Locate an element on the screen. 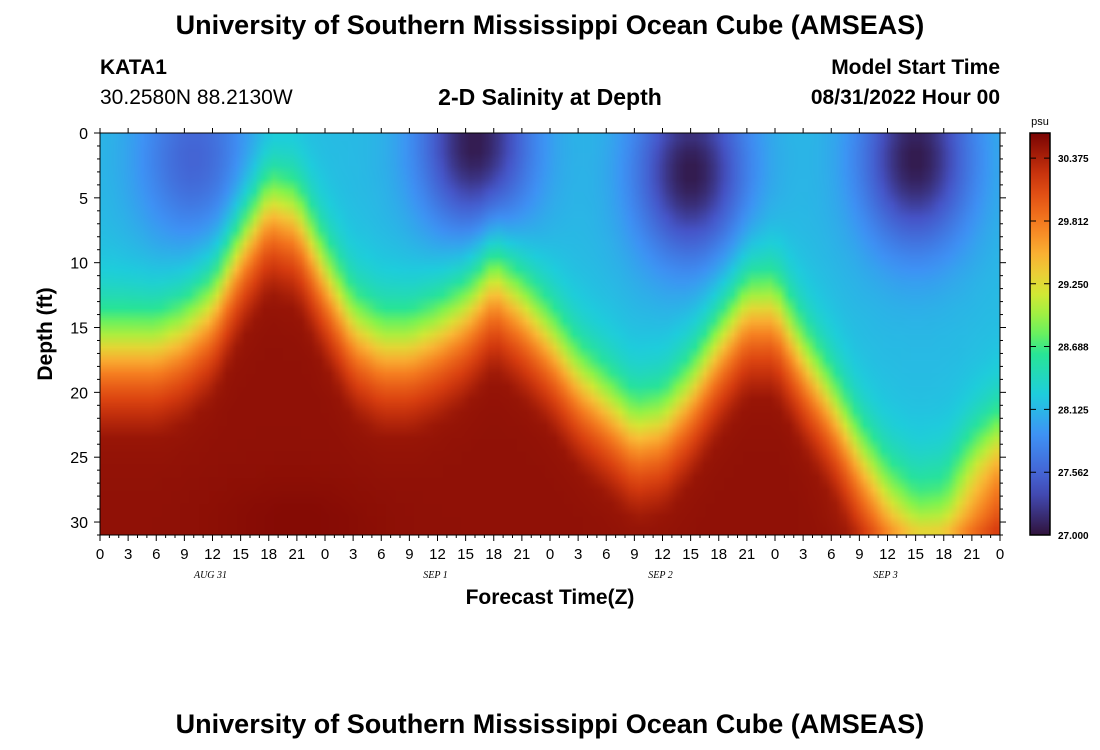 Image resolution: width=1100 pixels, height=750 pixels. colorbar-tick-label: 27.000 is located at coordinates (1073, 536).